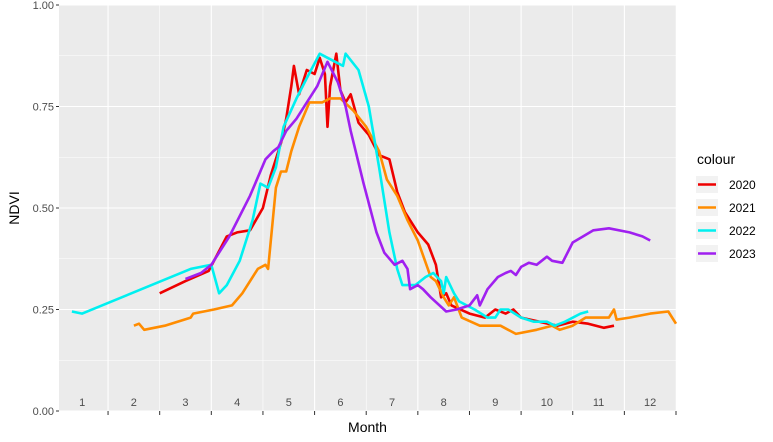 This screenshot has width=773, height=442. What do you see at coordinates (742, 208) in the screenshot?
I see `legend-label-2021: 2021` at bounding box center [742, 208].